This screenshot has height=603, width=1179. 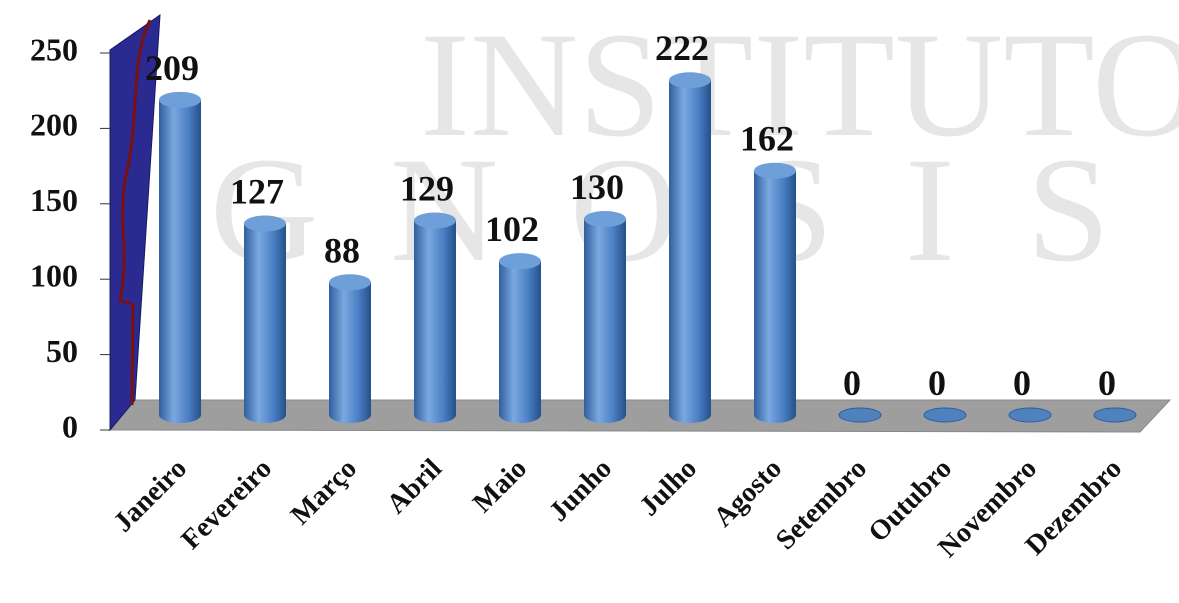 What do you see at coordinates (62, 351) in the screenshot?
I see `y-tick-label: 50` at bounding box center [62, 351].